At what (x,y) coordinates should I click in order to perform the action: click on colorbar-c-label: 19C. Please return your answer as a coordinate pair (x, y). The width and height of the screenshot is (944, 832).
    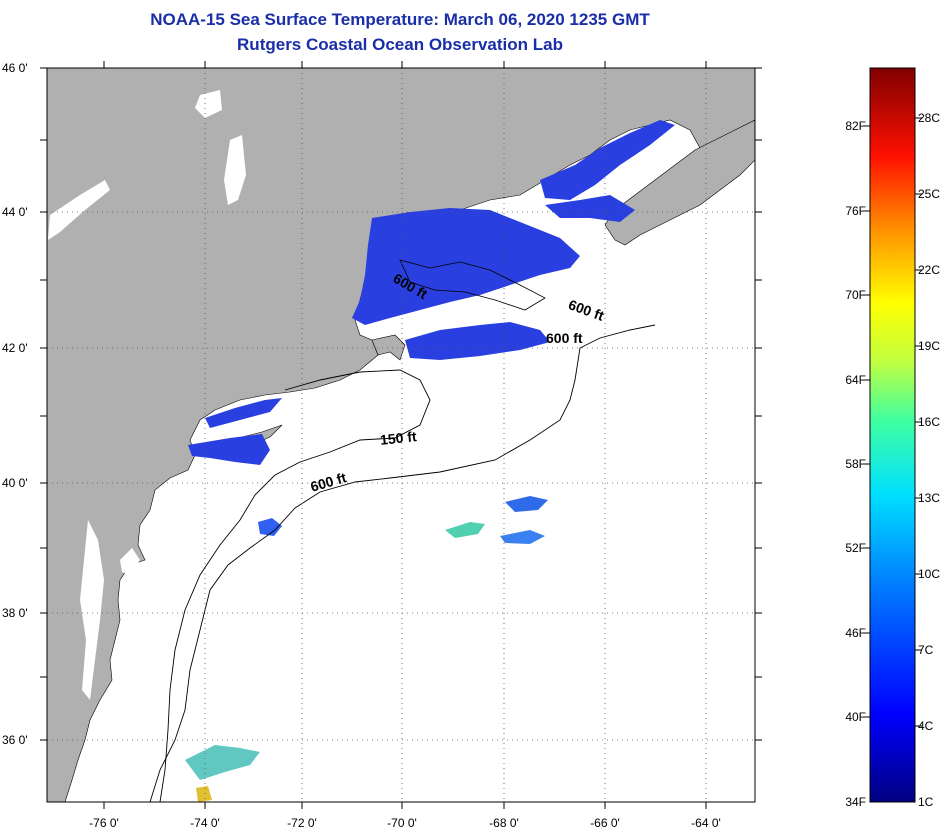
    Looking at the image, I should click on (929, 346).